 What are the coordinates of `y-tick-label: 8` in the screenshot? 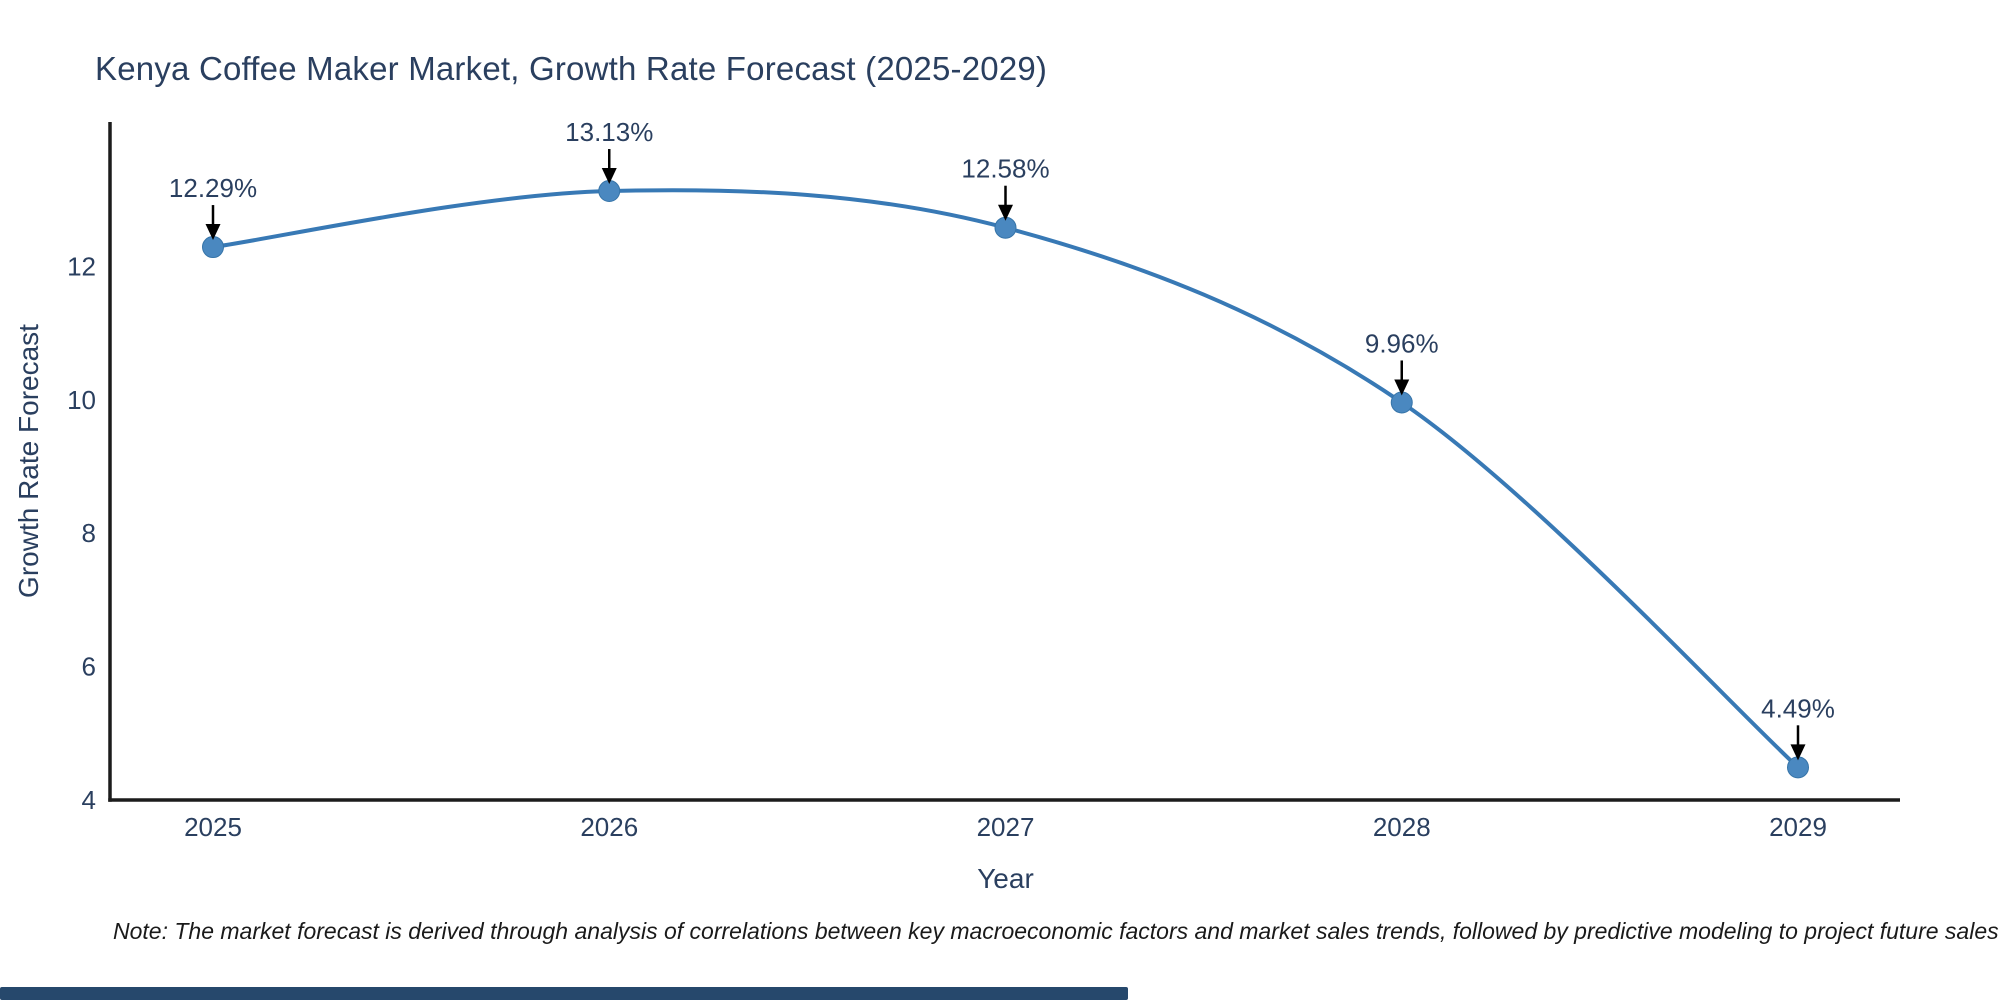 It's located at (89, 533).